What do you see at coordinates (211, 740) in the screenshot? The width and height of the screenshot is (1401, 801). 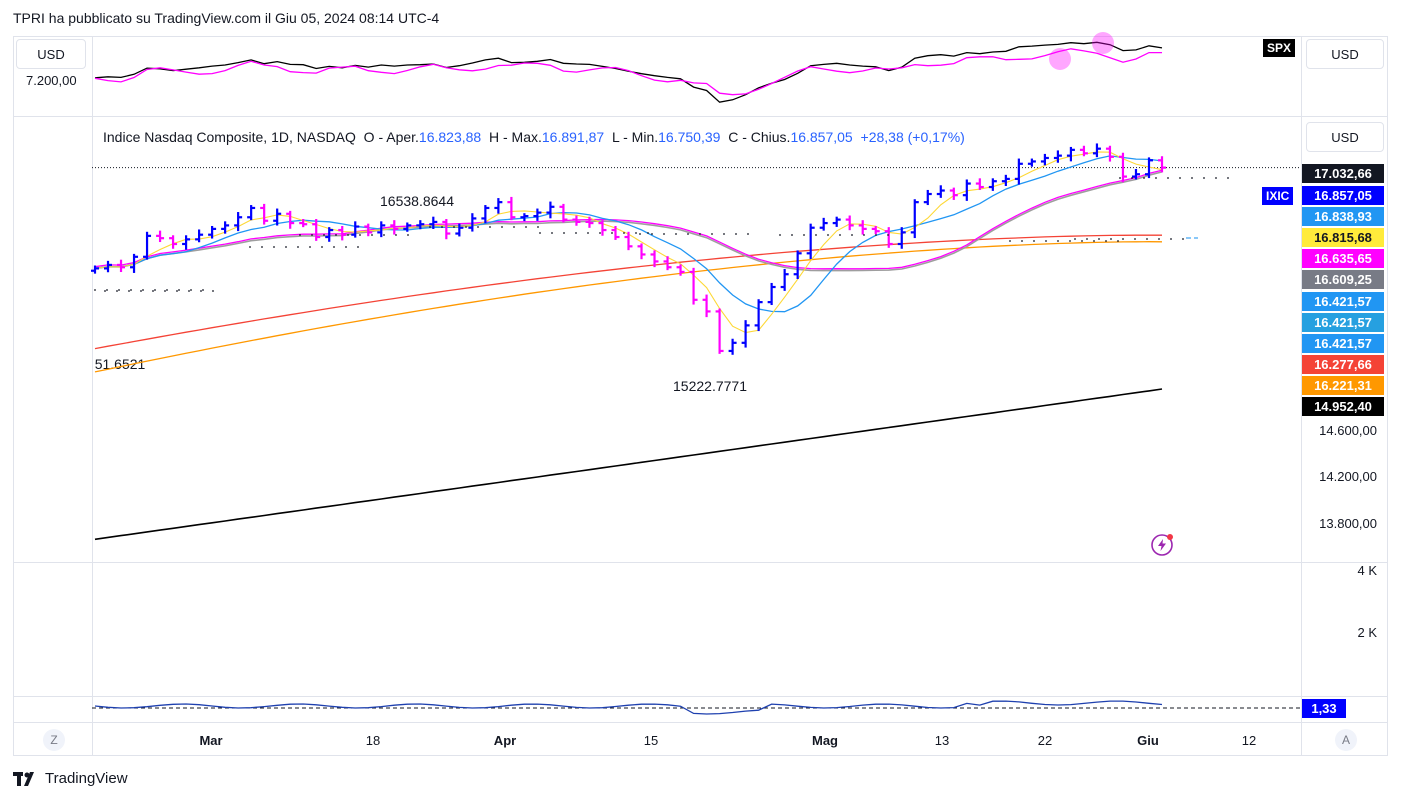 I see `x-axis-label: Mar` at bounding box center [211, 740].